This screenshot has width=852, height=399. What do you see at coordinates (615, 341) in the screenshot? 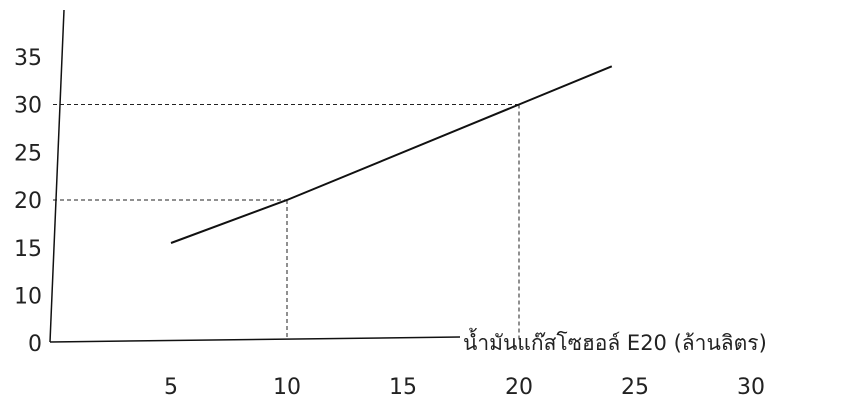
I see `x-axis-label: น้ำมันแก๊สโซฮอล์ E20 (ล้านลิตร)` at bounding box center [615, 341].